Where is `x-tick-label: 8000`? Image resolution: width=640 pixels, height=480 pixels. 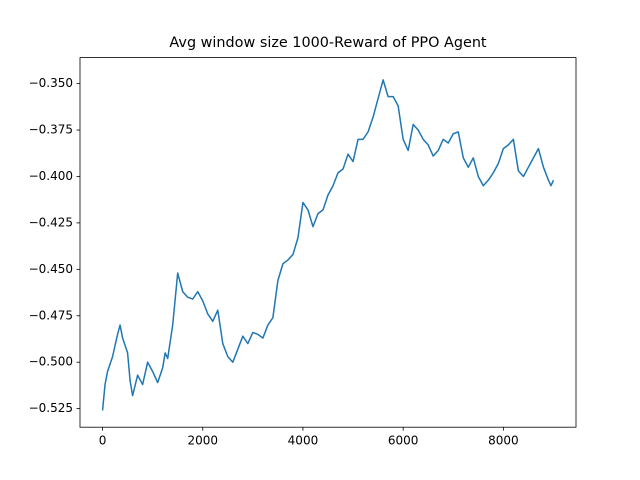 x-tick-label: 8000 is located at coordinates (503, 441).